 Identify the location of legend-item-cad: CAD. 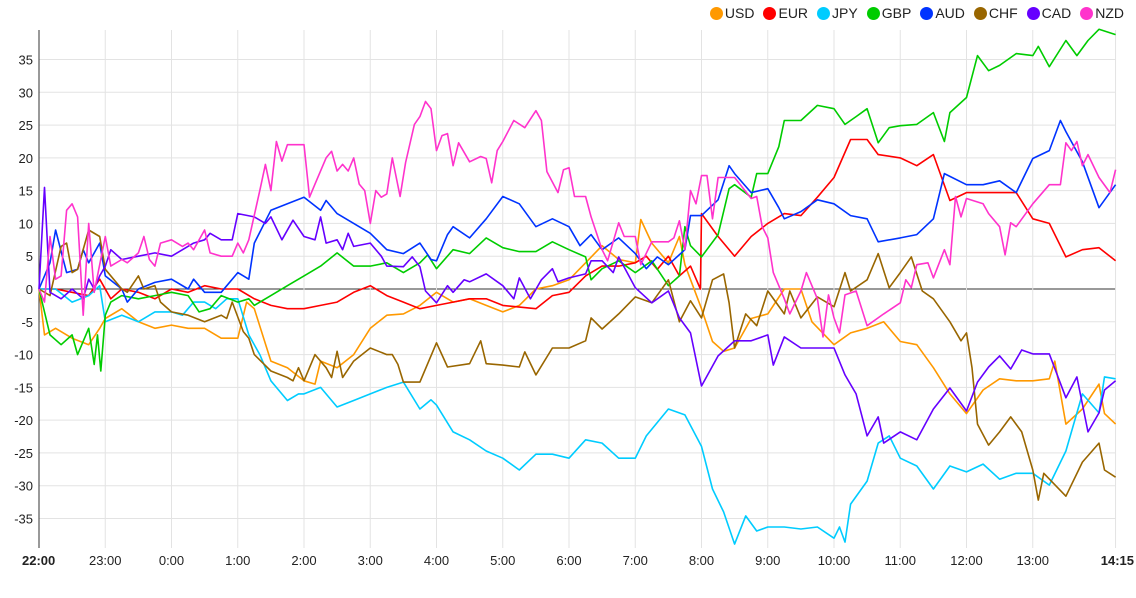
(1049, 13).